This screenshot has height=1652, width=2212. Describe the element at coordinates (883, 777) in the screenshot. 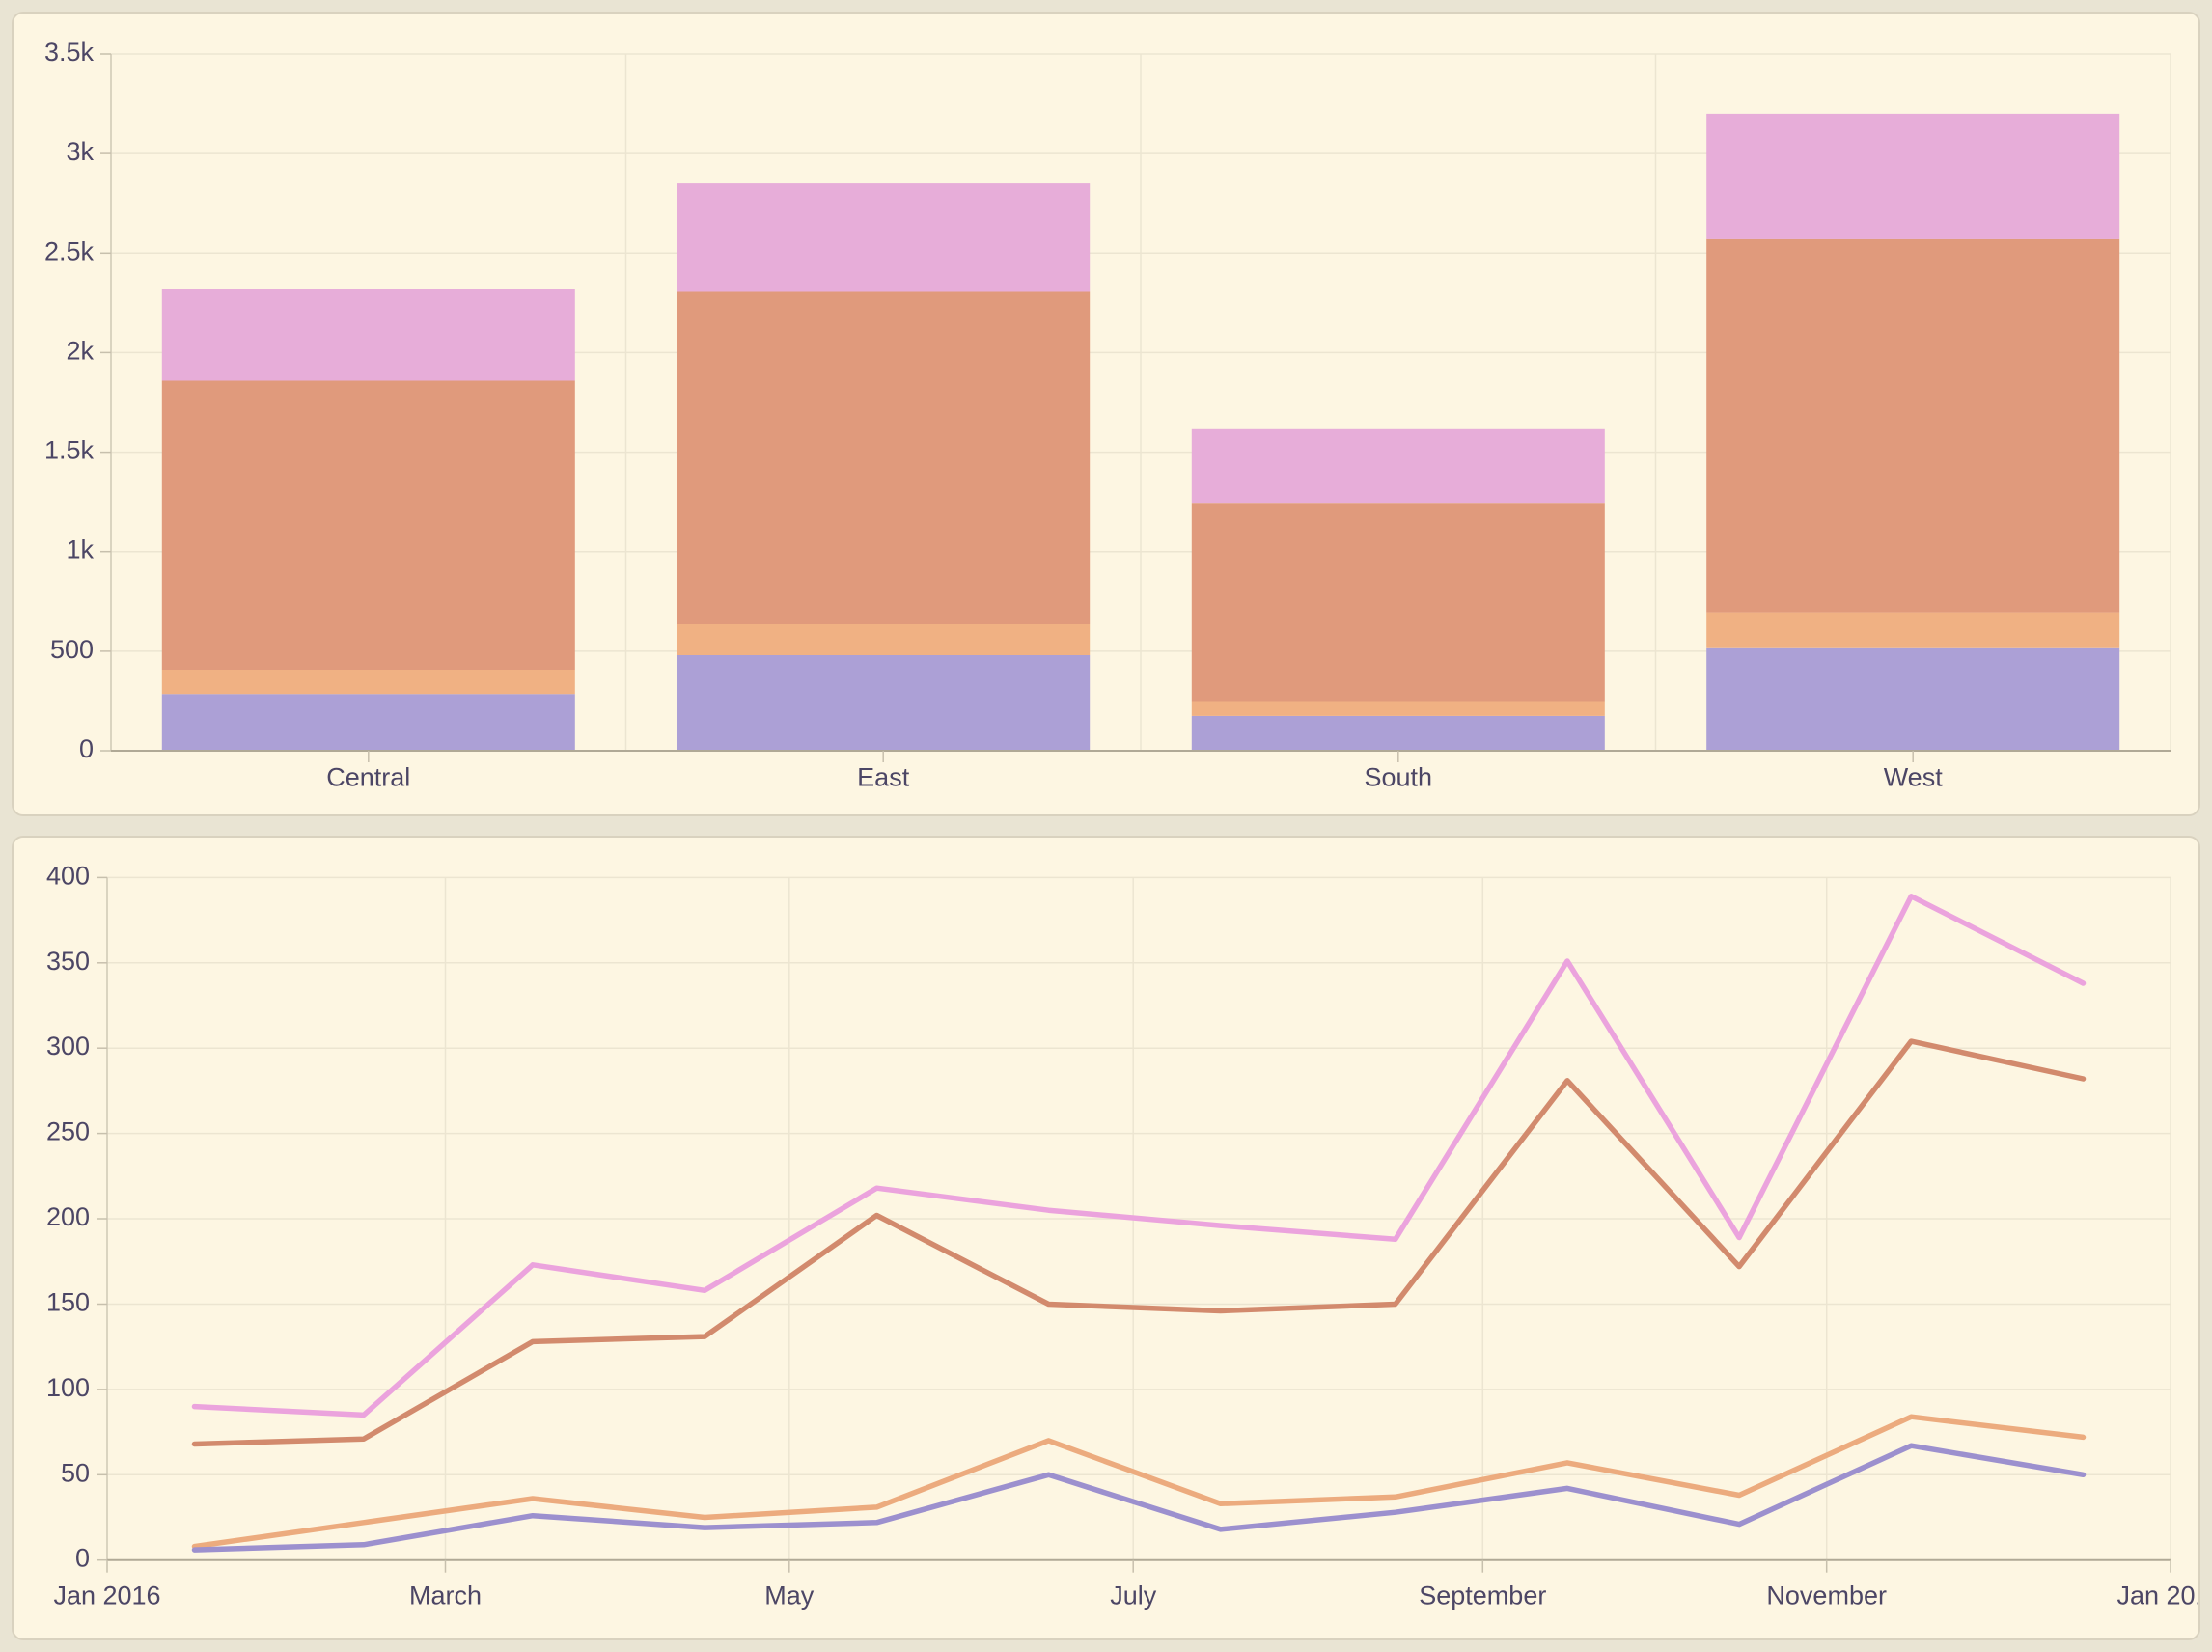

I see `svg-text: East` at that location.